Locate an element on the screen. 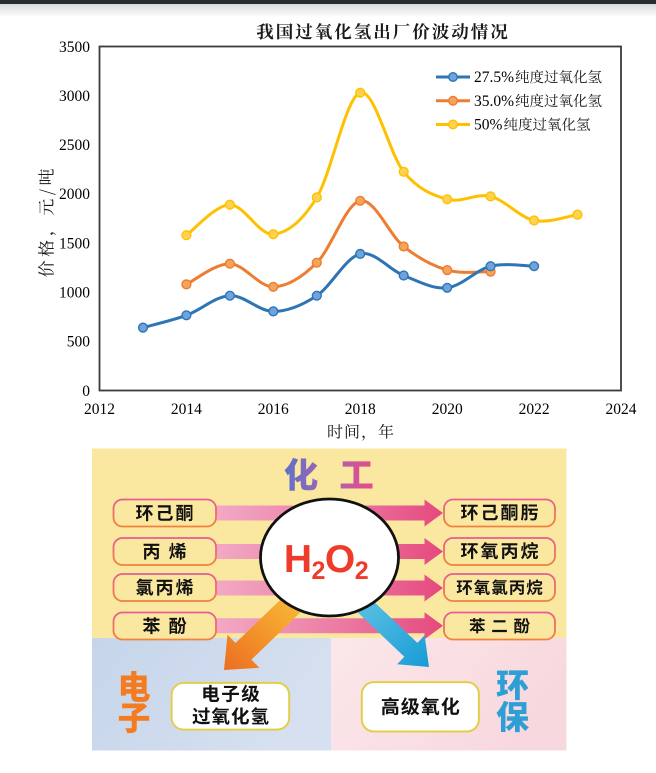  svg-text: H2O2 is located at coordinates (326, 561).